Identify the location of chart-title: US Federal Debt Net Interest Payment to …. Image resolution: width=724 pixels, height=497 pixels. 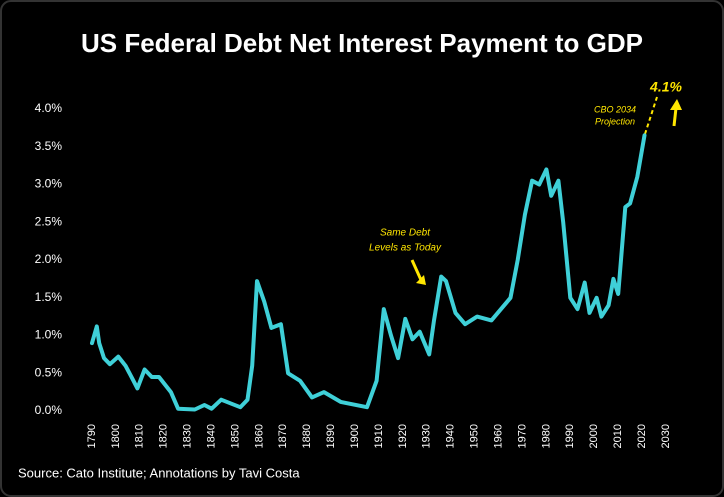
(362, 43).